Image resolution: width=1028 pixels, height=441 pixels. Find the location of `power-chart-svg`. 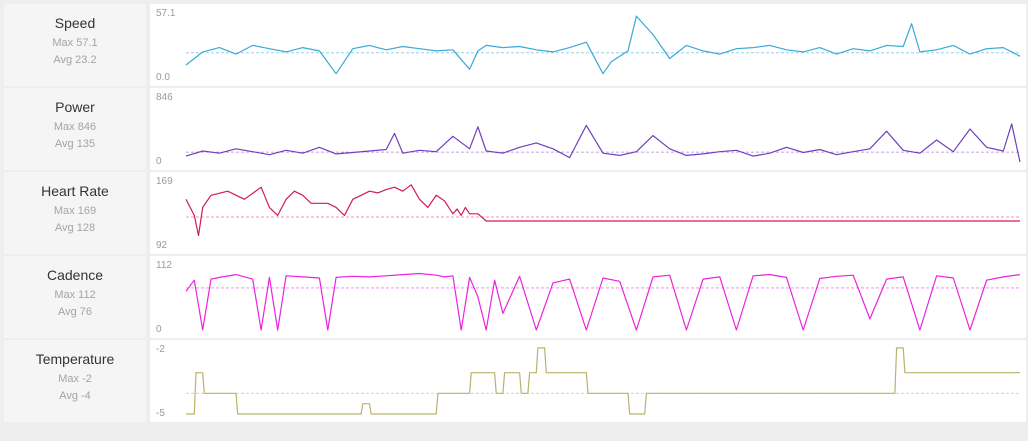

power-chart-svg is located at coordinates (603, 143).